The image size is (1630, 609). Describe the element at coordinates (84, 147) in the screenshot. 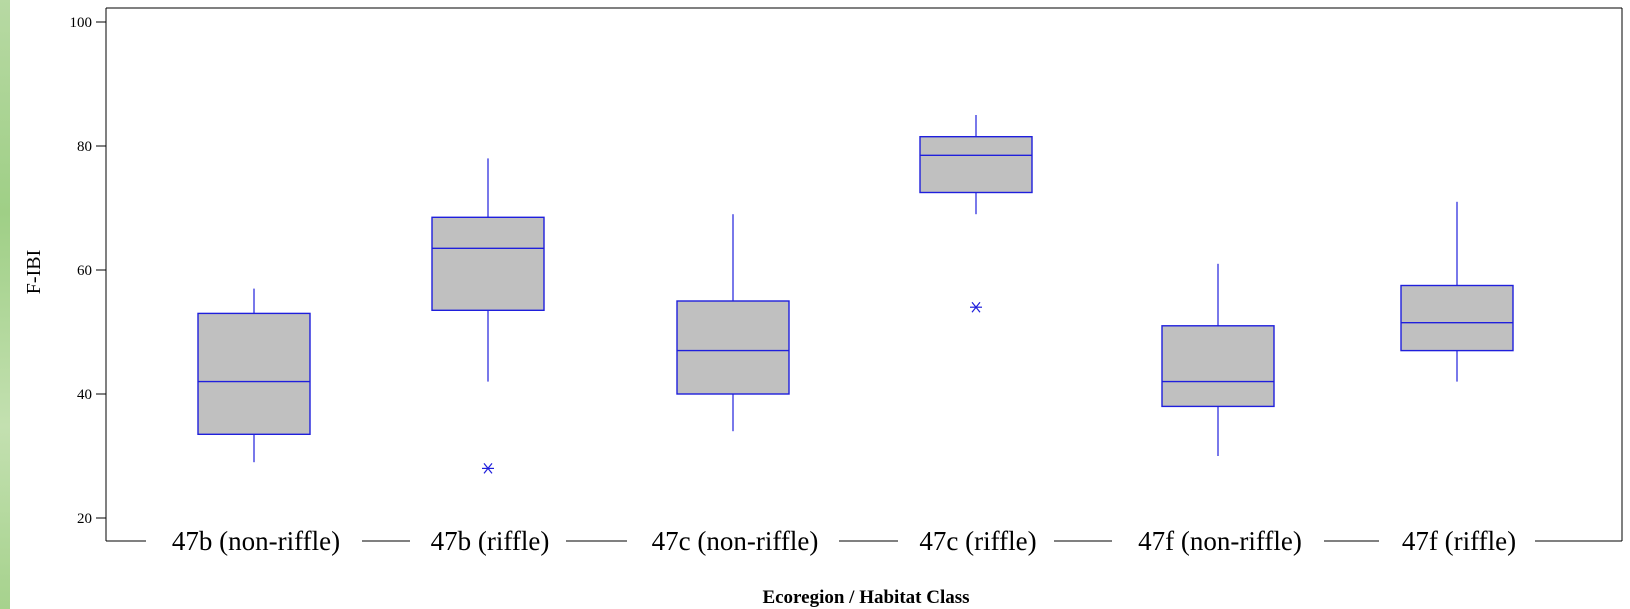

I see `y-tick-label-80: 80` at that location.